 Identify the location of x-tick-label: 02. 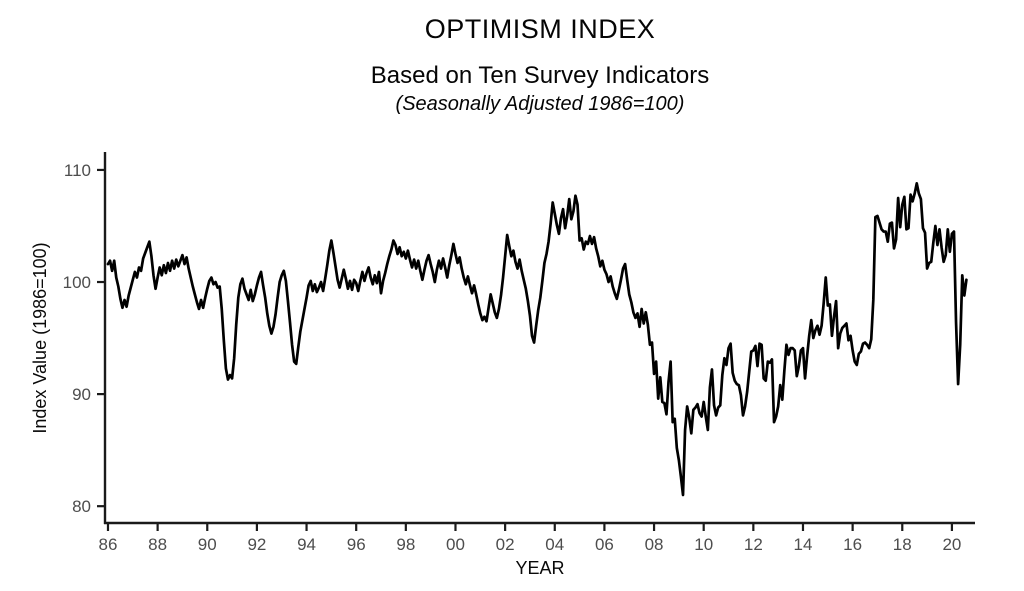
(505, 544).